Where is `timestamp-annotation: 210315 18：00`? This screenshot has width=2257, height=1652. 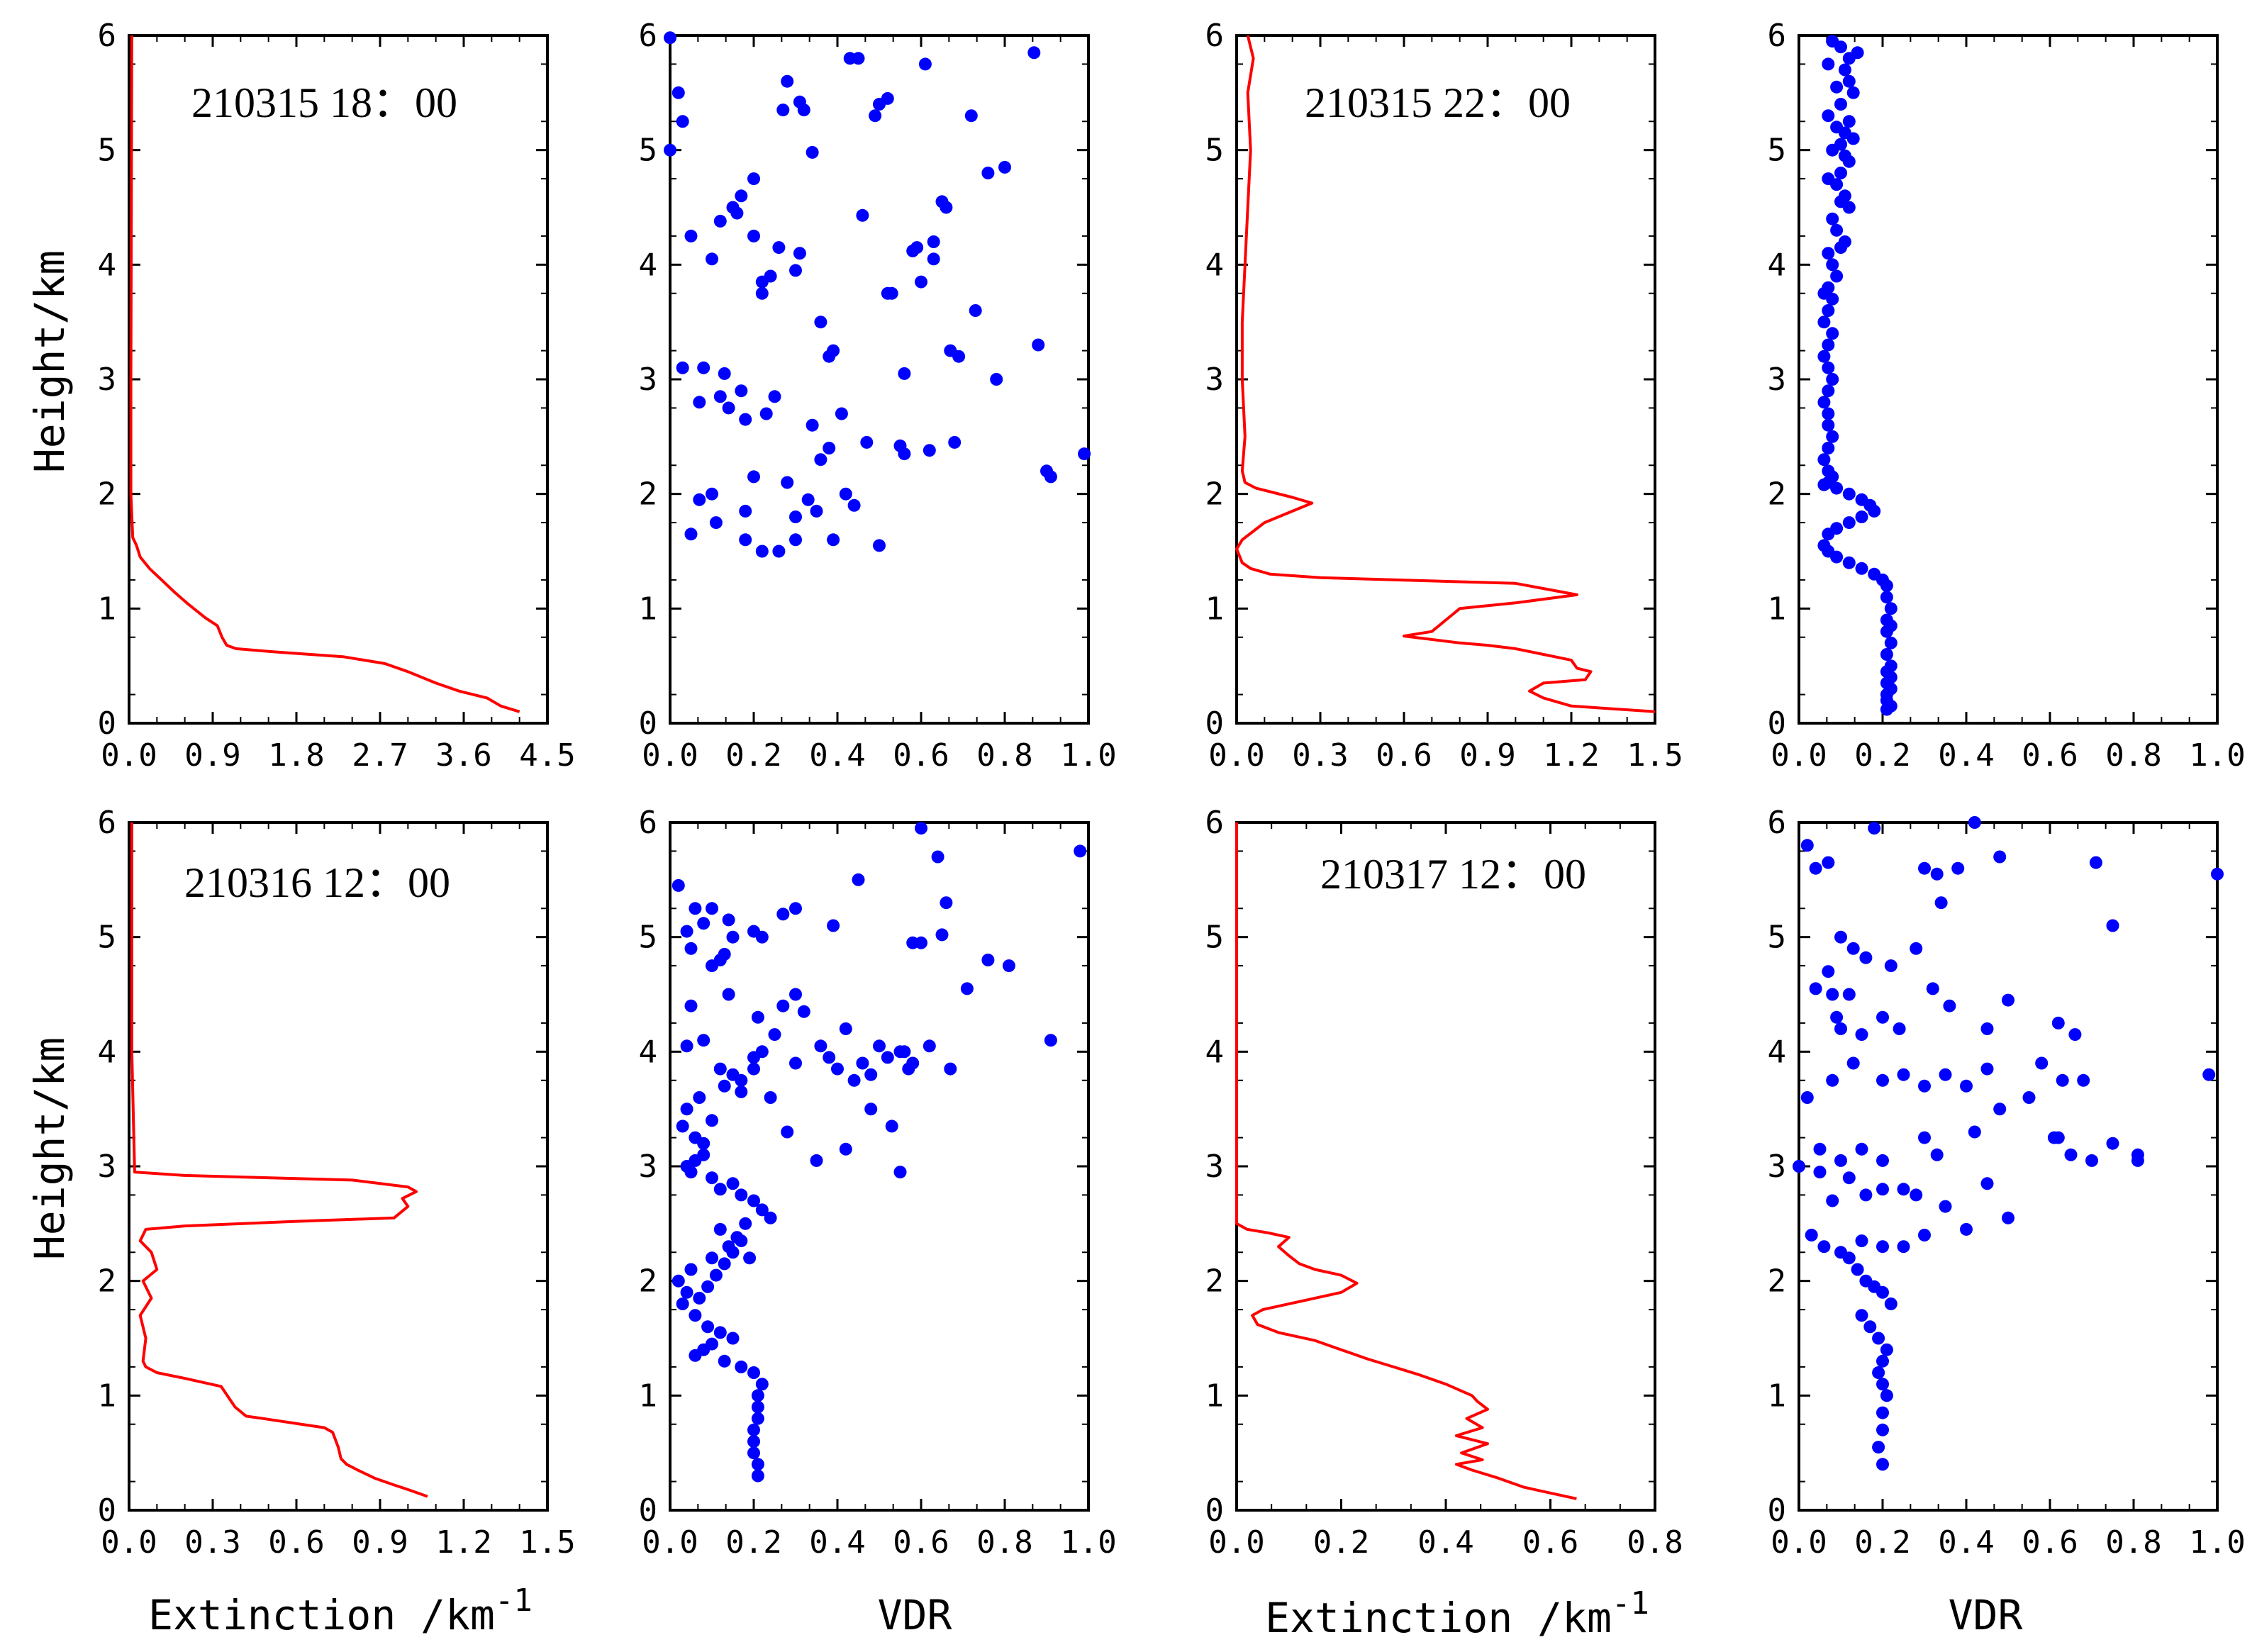 timestamp-annotation: 210315 18：00 is located at coordinates (324, 102).